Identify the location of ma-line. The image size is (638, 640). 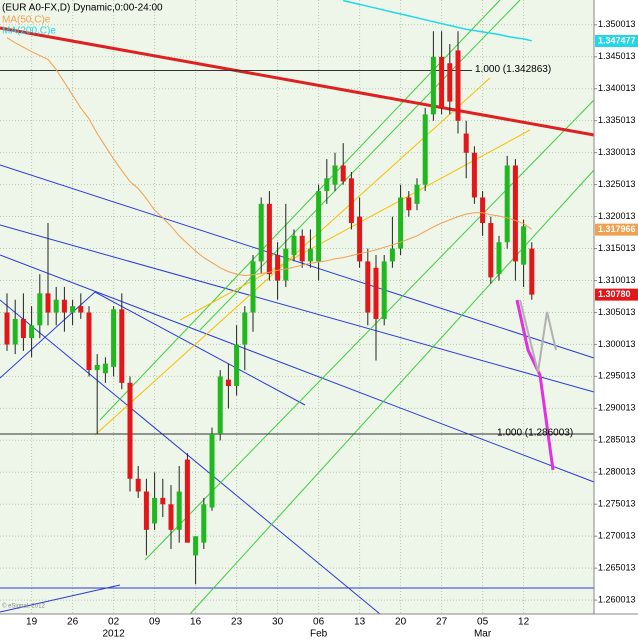
(437, 21).